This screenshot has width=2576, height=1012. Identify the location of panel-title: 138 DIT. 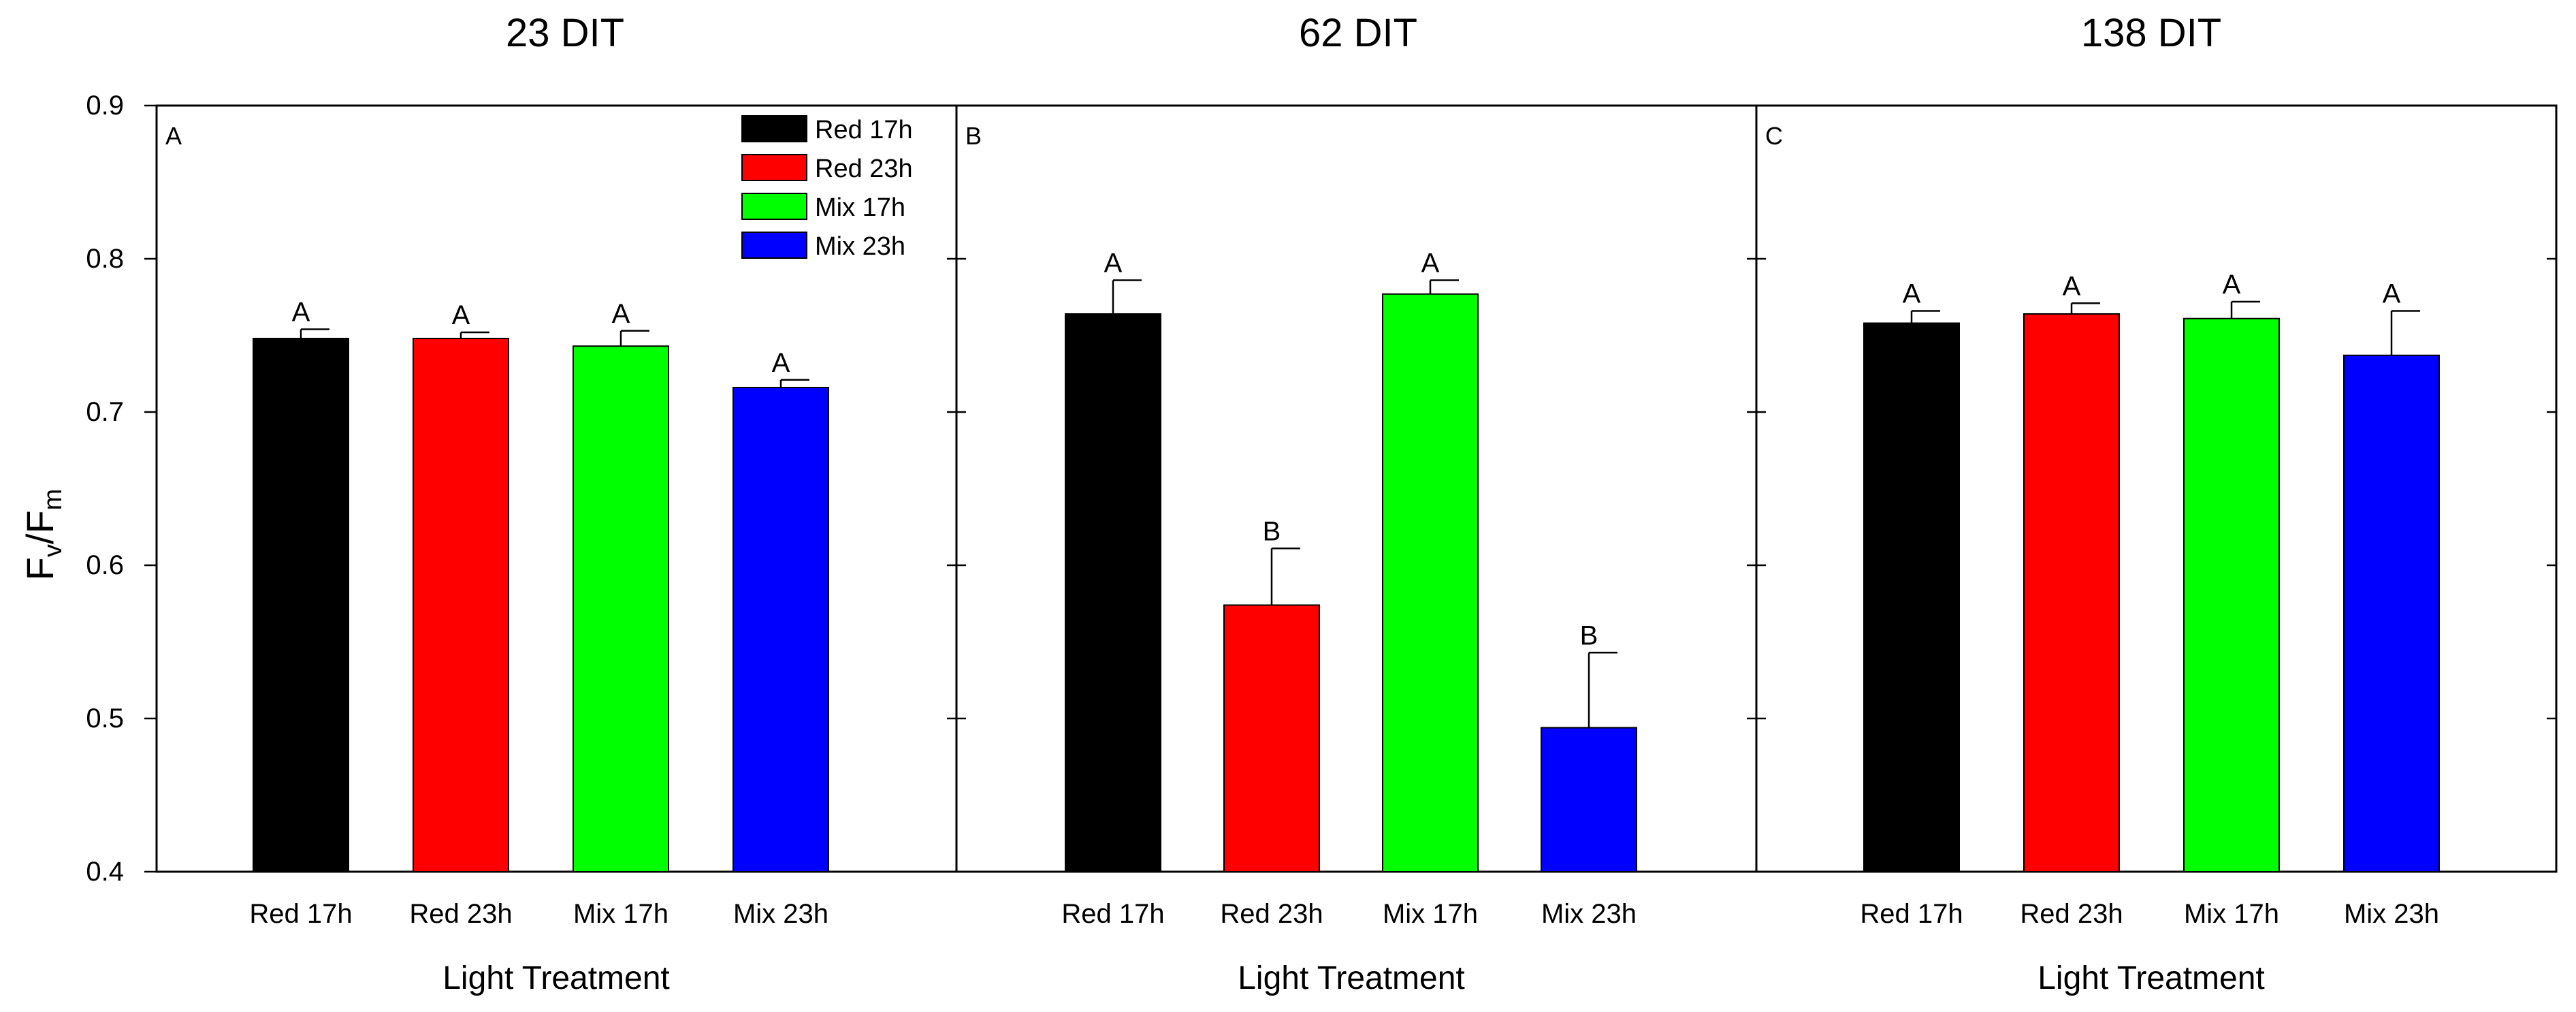
(2151, 33).